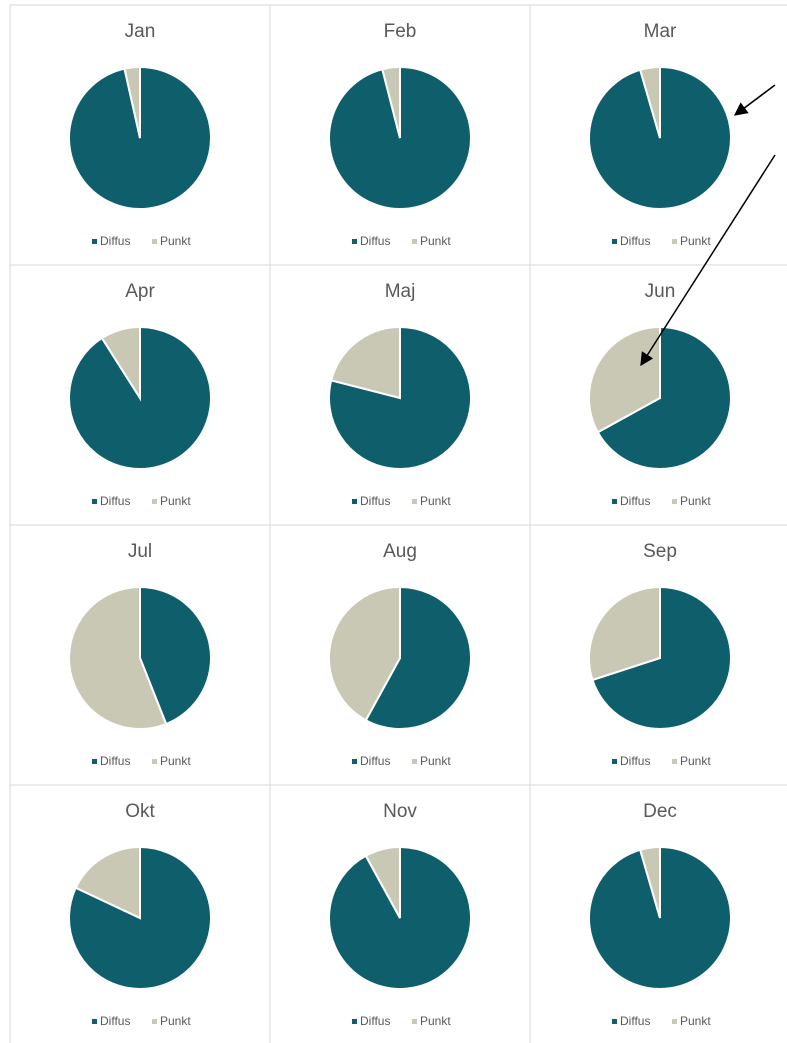 The width and height of the screenshot is (787, 1043). What do you see at coordinates (660, 31) in the screenshot?
I see `chart-title: Mar` at bounding box center [660, 31].